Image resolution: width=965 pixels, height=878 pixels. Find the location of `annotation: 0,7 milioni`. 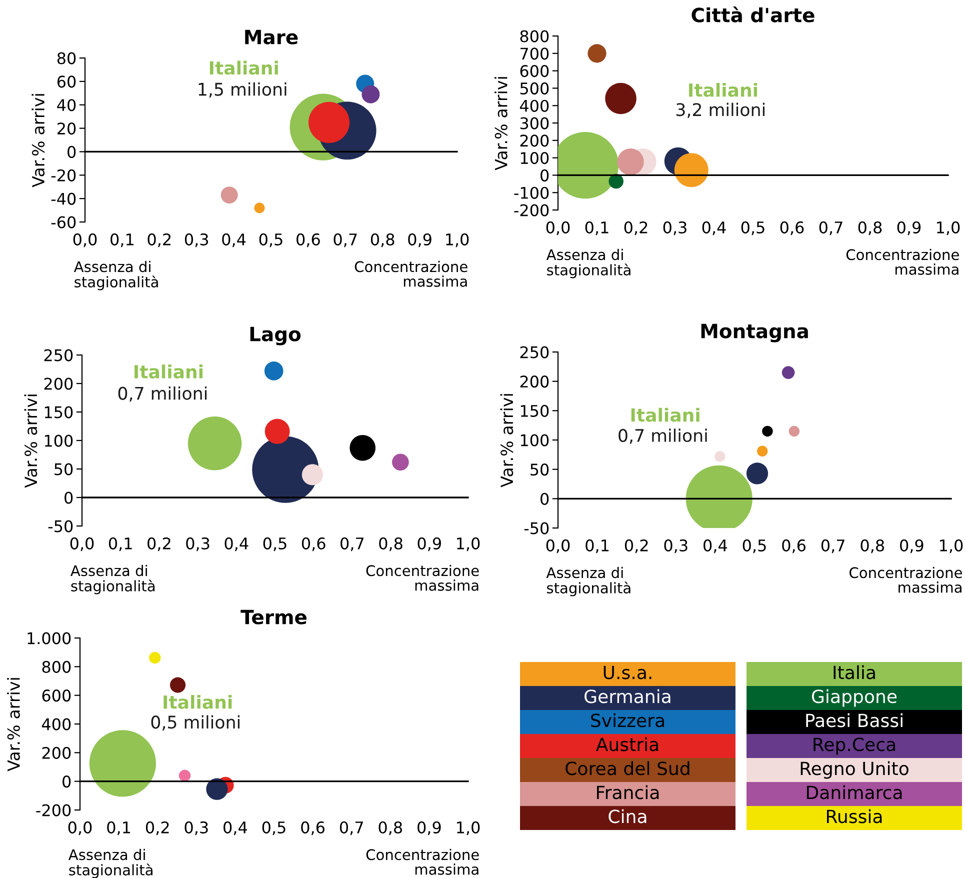

annotation: 0,7 milioni is located at coordinates (162, 394).